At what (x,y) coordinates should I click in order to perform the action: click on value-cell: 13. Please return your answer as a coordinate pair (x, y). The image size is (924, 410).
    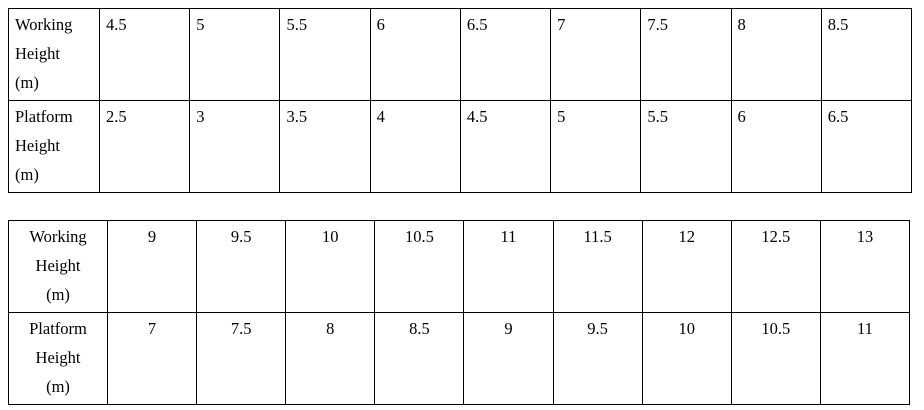
    Looking at the image, I should click on (865, 266).